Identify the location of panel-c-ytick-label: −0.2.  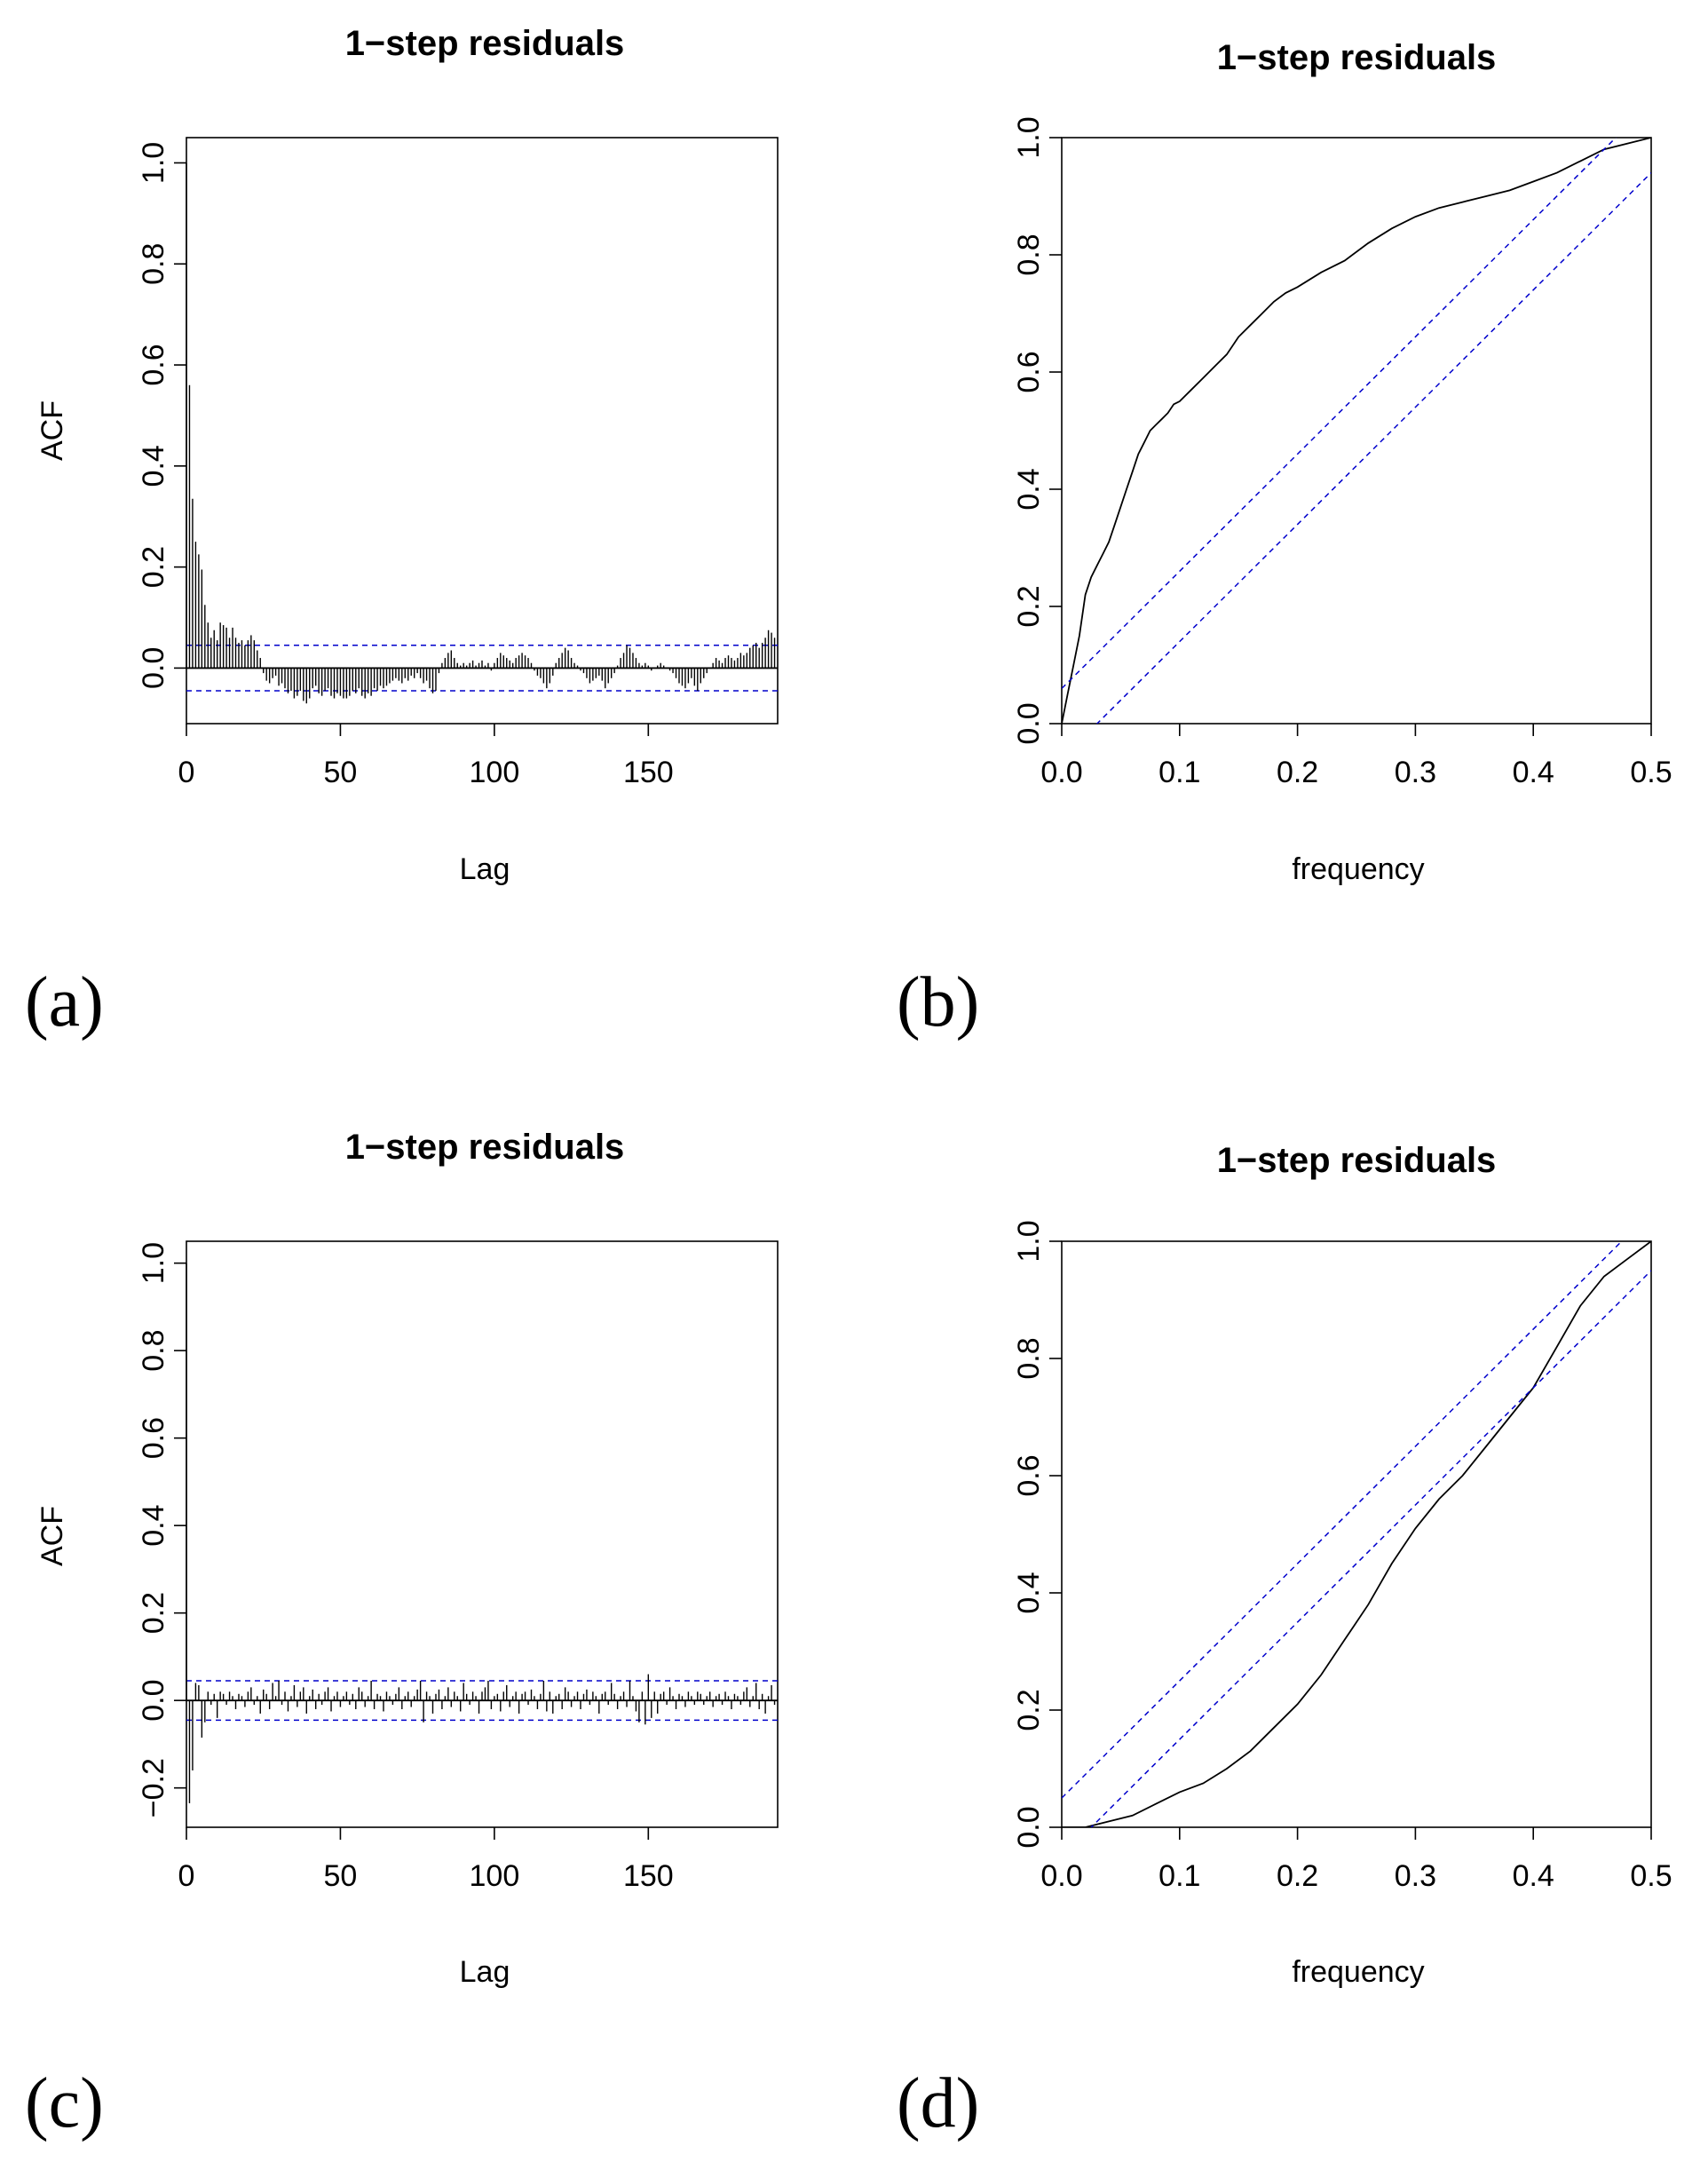
(153, 1788).